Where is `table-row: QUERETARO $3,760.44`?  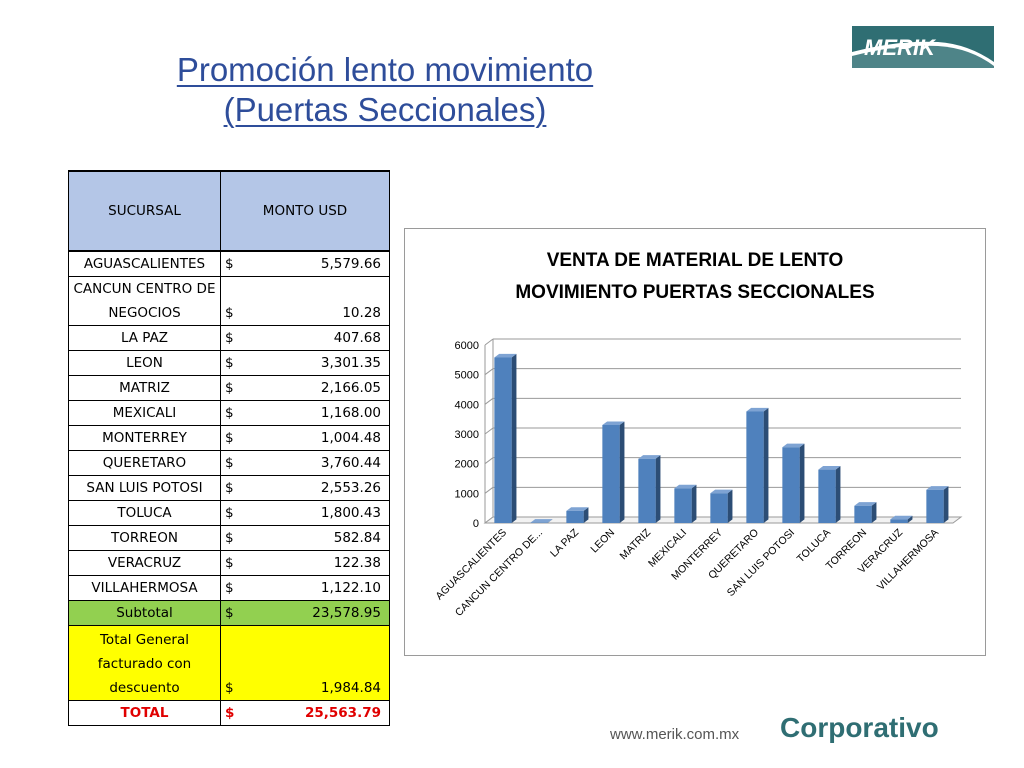
table-row: QUERETARO $3,760.44 is located at coordinates (229, 463).